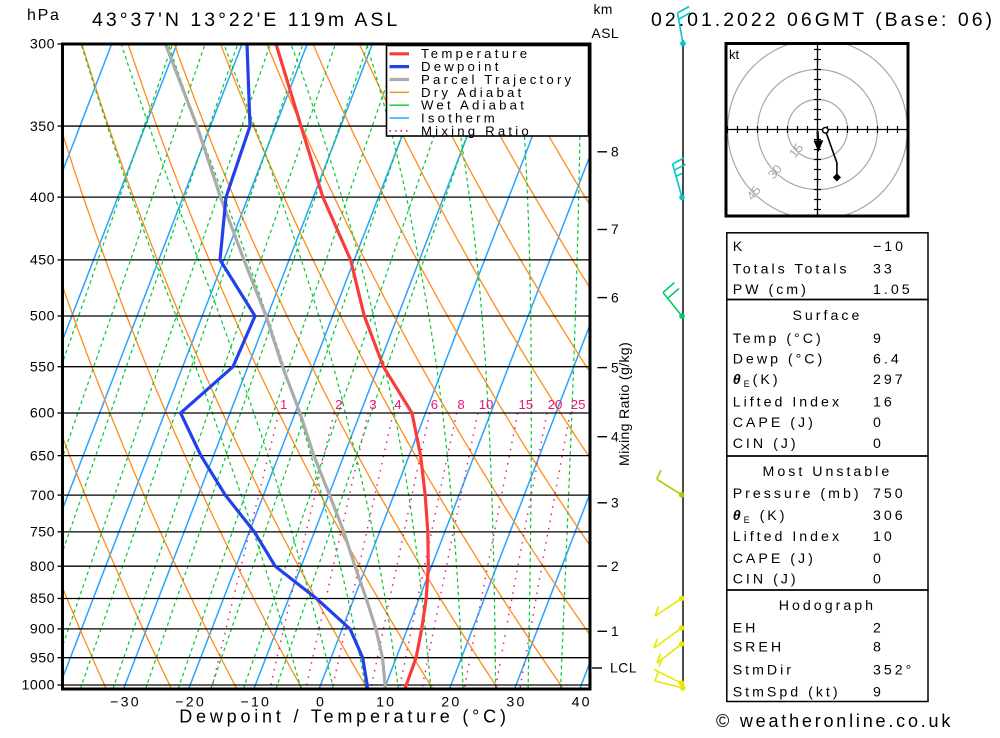 This screenshot has width=1000, height=738. I want to click on svg-text: kt, so click(734, 54).